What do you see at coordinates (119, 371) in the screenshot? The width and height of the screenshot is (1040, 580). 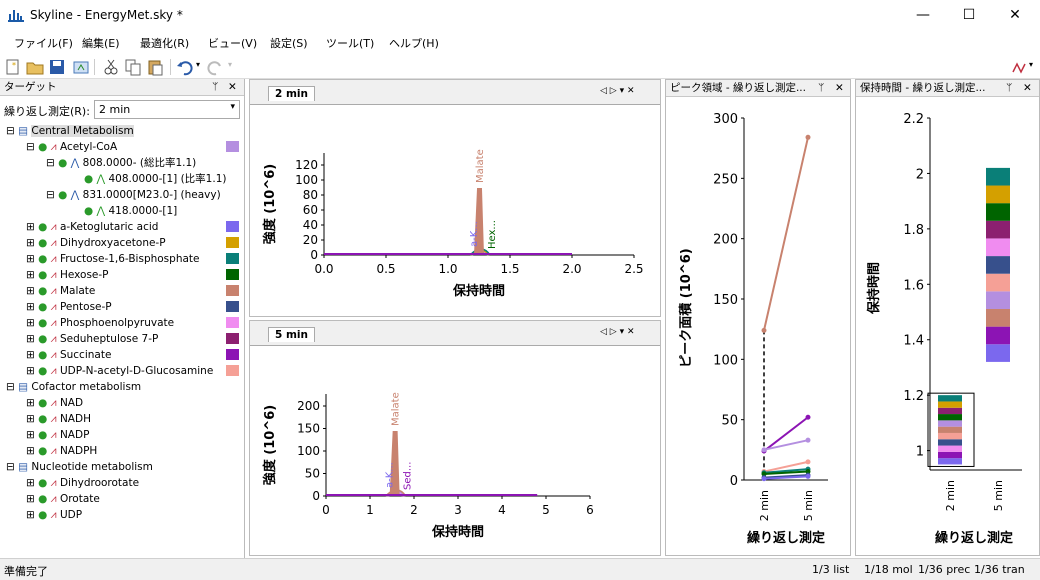 I see `tree-molecule: ⊞ ● ⩘ UDP-N-acetyl-D-Glucosamine` at bounding box center [119, 371].